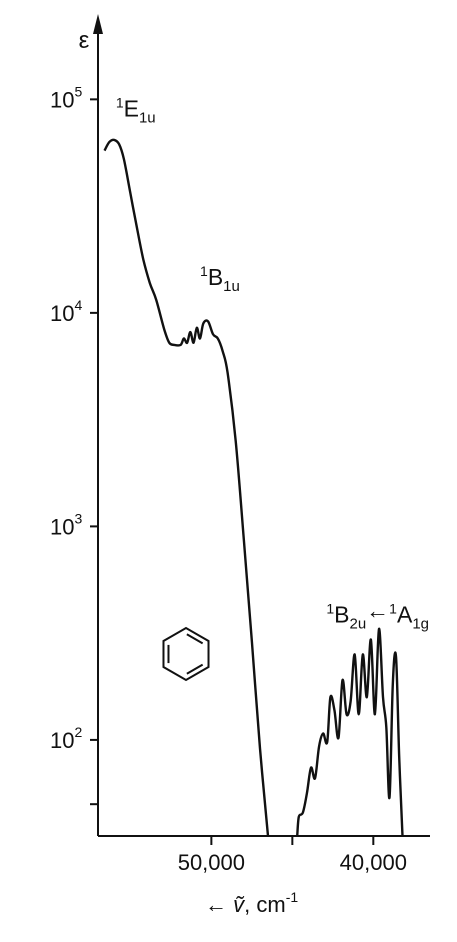 The height and width of the screenshot is (942, 457). I want to click on x-axis: 50,000 40,000 ← ṽ, cm-1, so click(264, 876).